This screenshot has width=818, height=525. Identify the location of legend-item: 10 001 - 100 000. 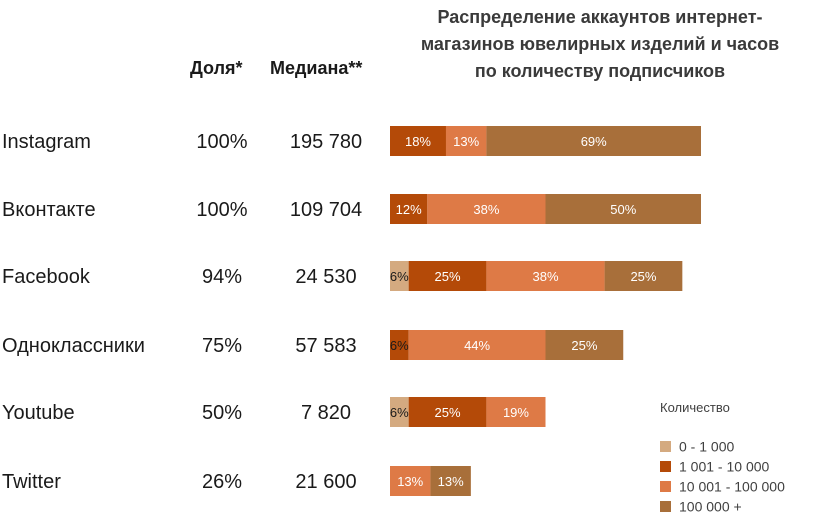
(722, 488).